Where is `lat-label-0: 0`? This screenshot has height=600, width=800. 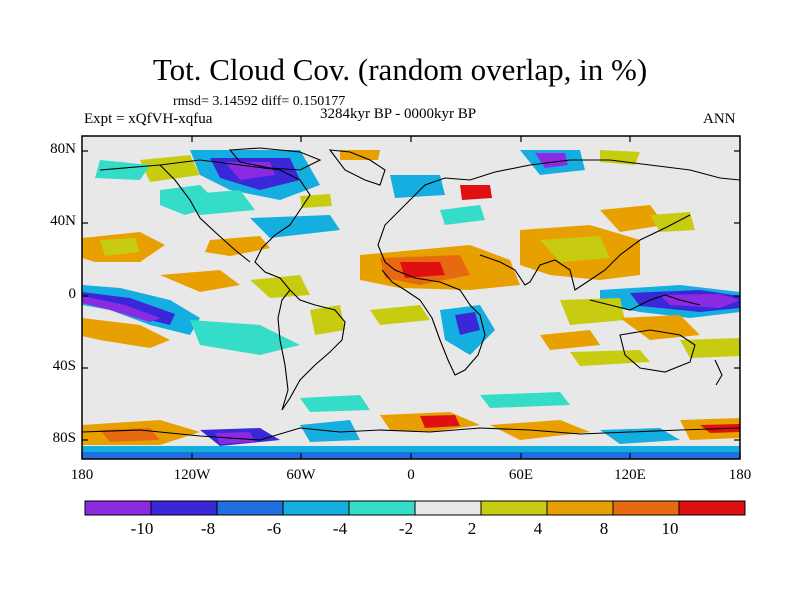
lat-label-0: 0 is located at coordinates (72, 294).